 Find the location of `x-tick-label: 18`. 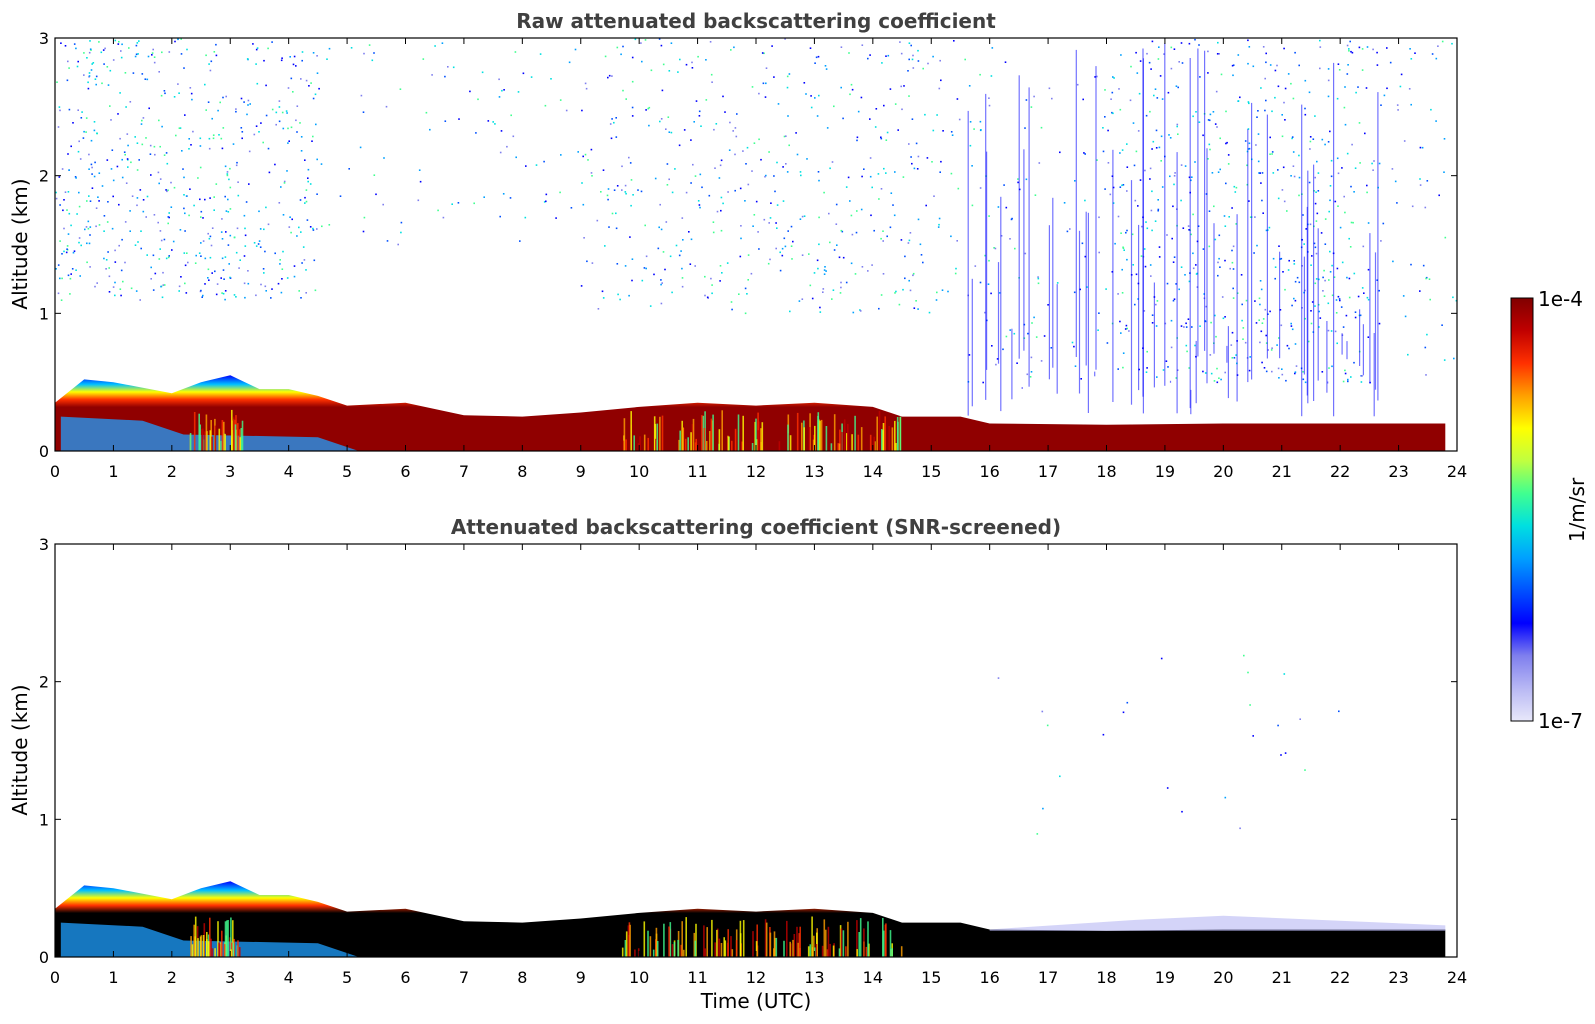

x-tick-label: 18 is located at coordinates (1106, 471).